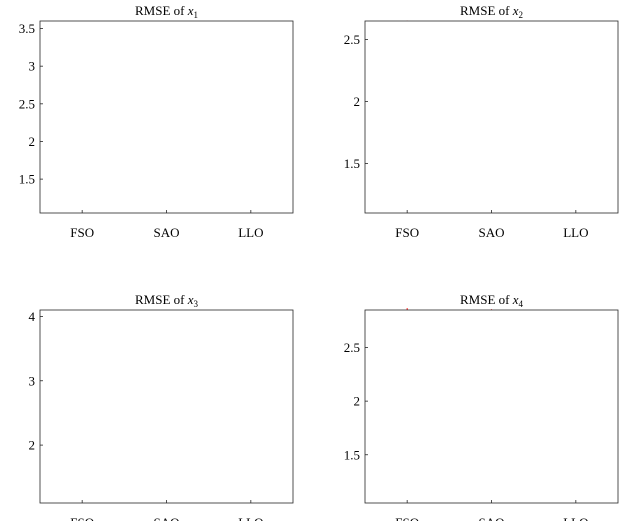 Image resolution: width=636 pixels, height=521 pixels. Describe the element at coordinates (167, 300) in the screenshot. I see `panel-title: RMSE of x3` at that location.